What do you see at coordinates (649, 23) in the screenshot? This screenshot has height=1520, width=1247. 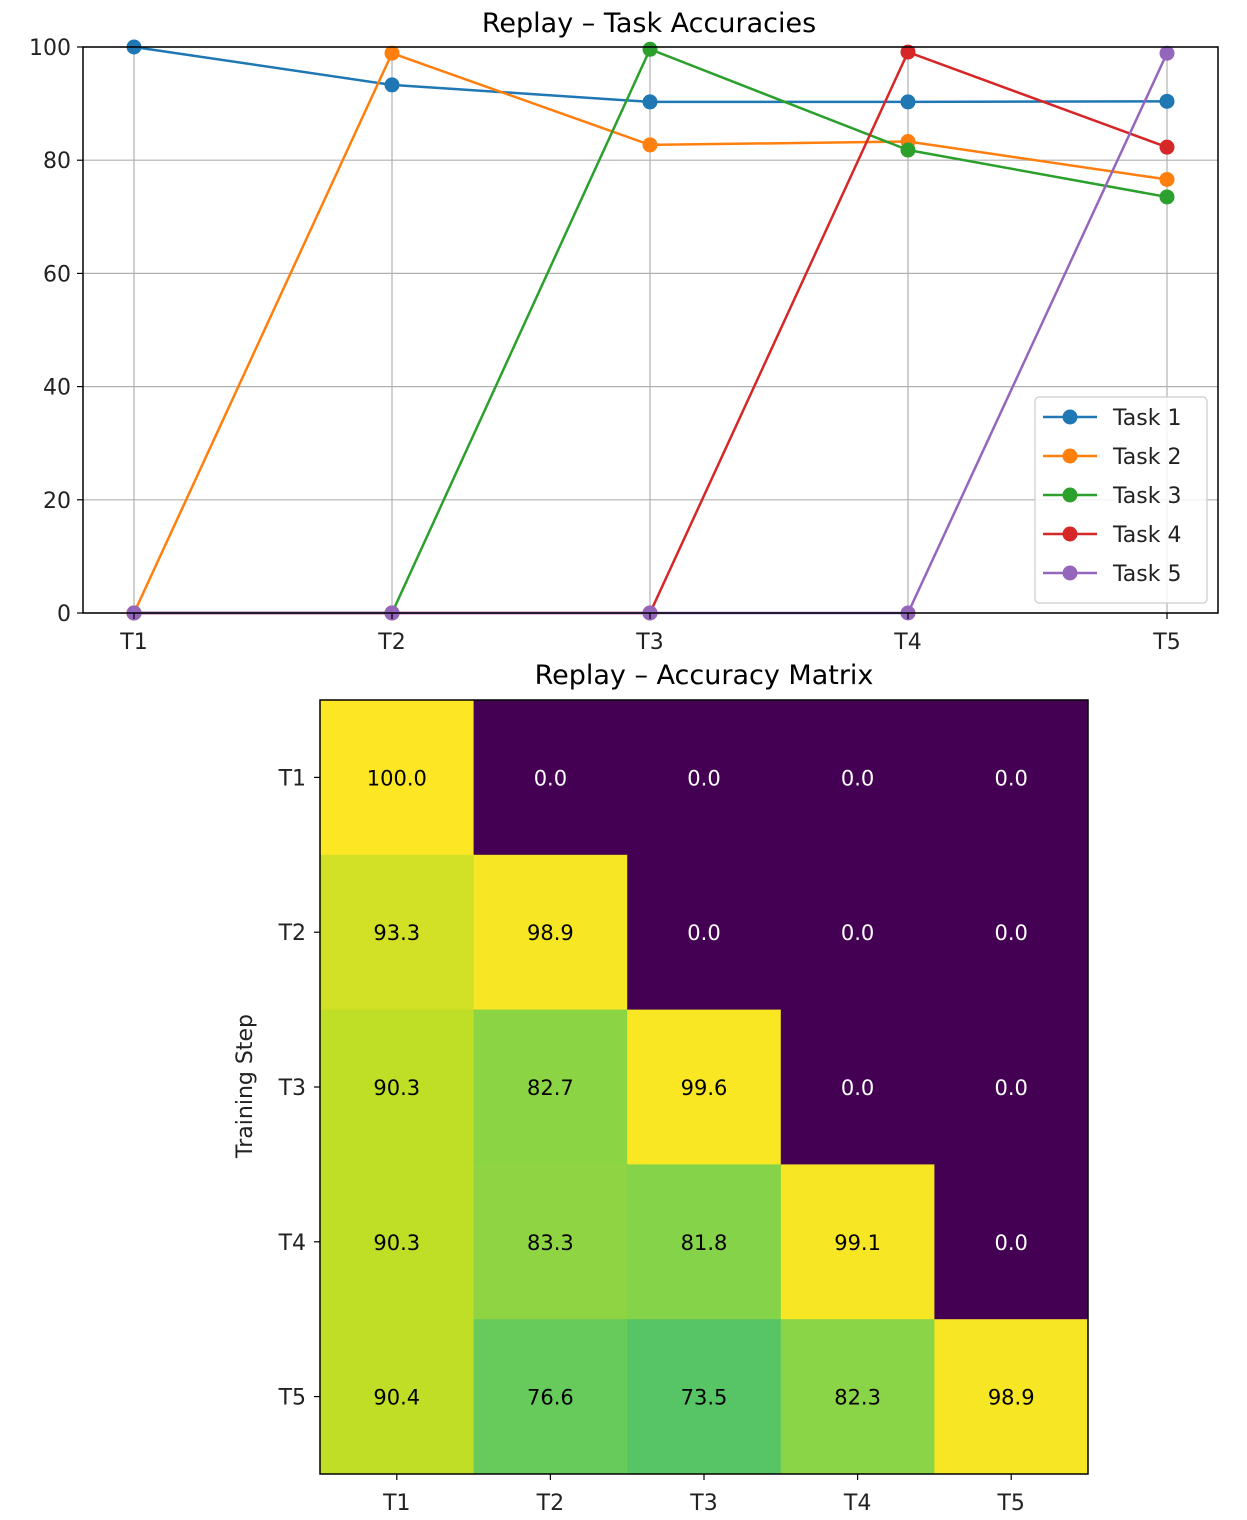 I see `line-chart-title: Replay – Task Accuracies` at bounding box center [649, 23].